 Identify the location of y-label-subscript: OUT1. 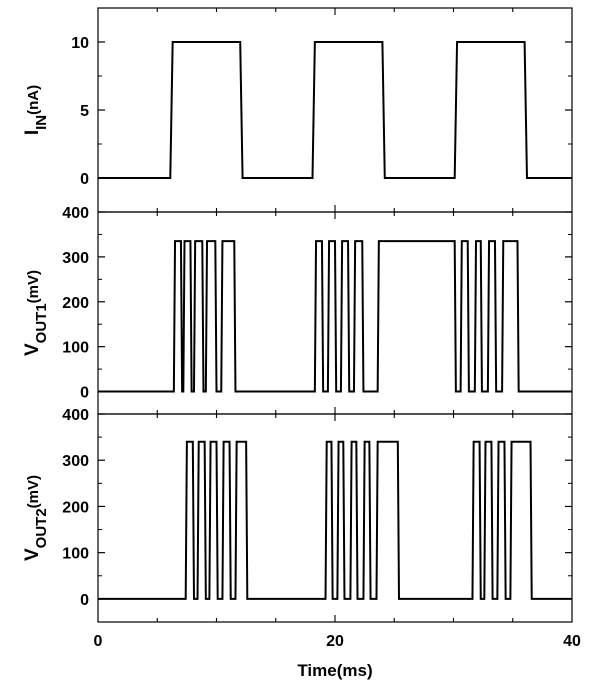
(41, 323).